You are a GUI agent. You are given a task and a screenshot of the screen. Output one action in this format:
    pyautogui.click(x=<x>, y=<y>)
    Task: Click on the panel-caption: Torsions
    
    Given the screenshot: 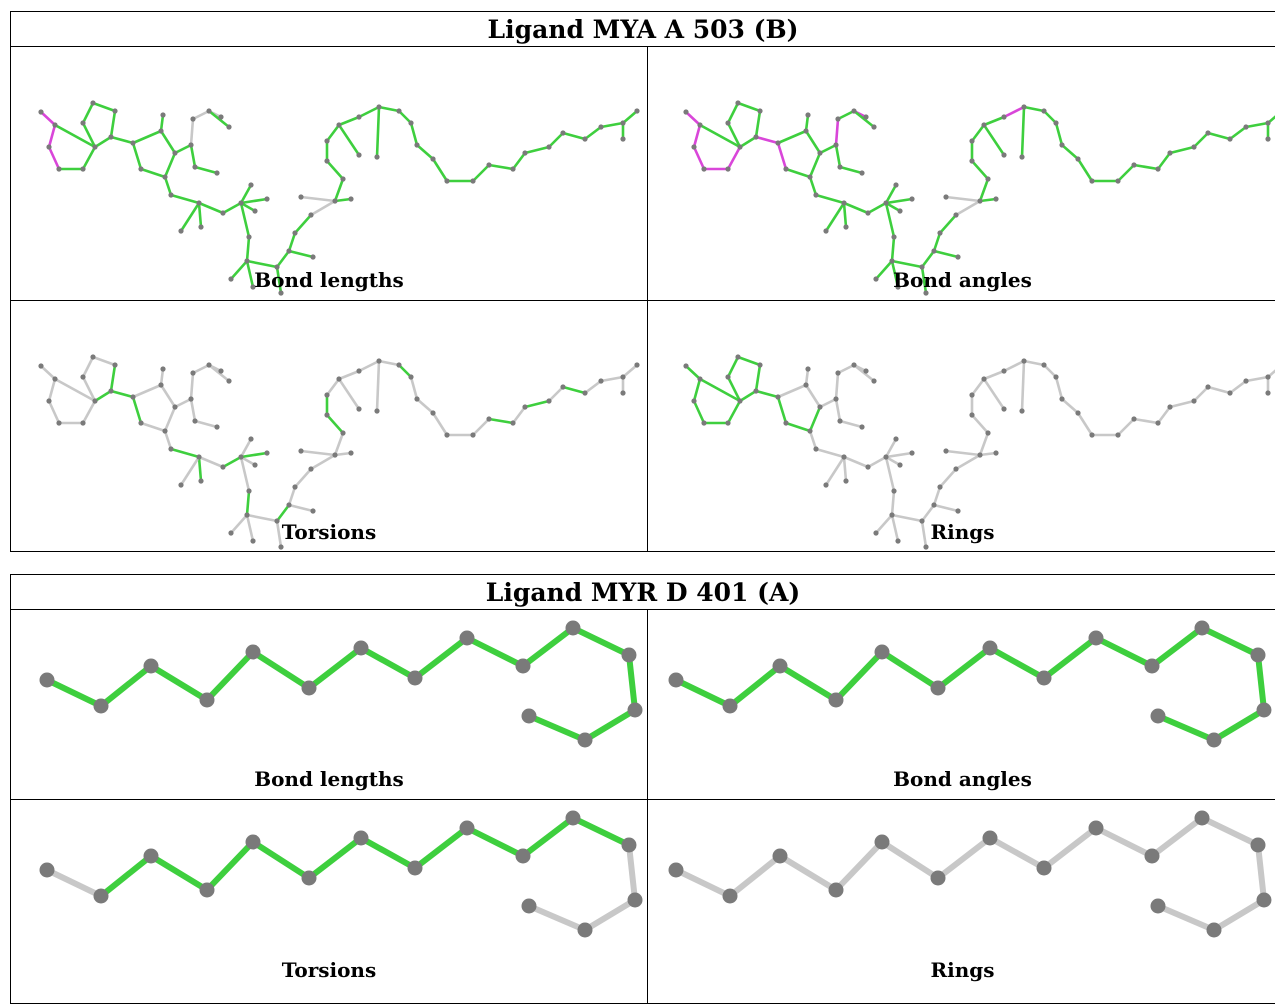 What is the action you would take?
    pyautogui.click(x=329, y=970)
    